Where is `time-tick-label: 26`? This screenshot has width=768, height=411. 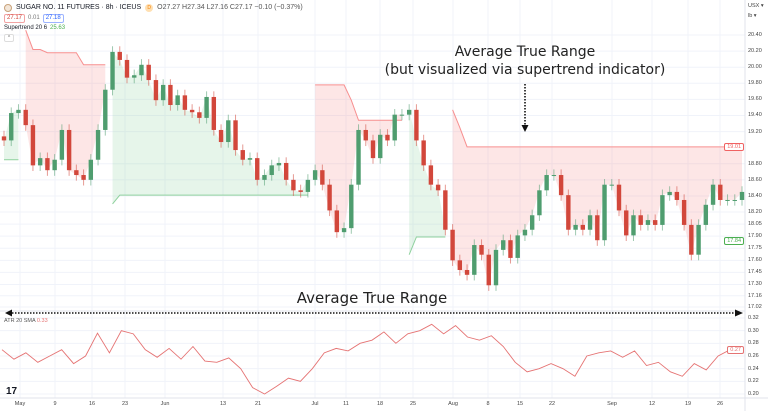
time-tick-label: 26 is located at coordinates (720, 404).